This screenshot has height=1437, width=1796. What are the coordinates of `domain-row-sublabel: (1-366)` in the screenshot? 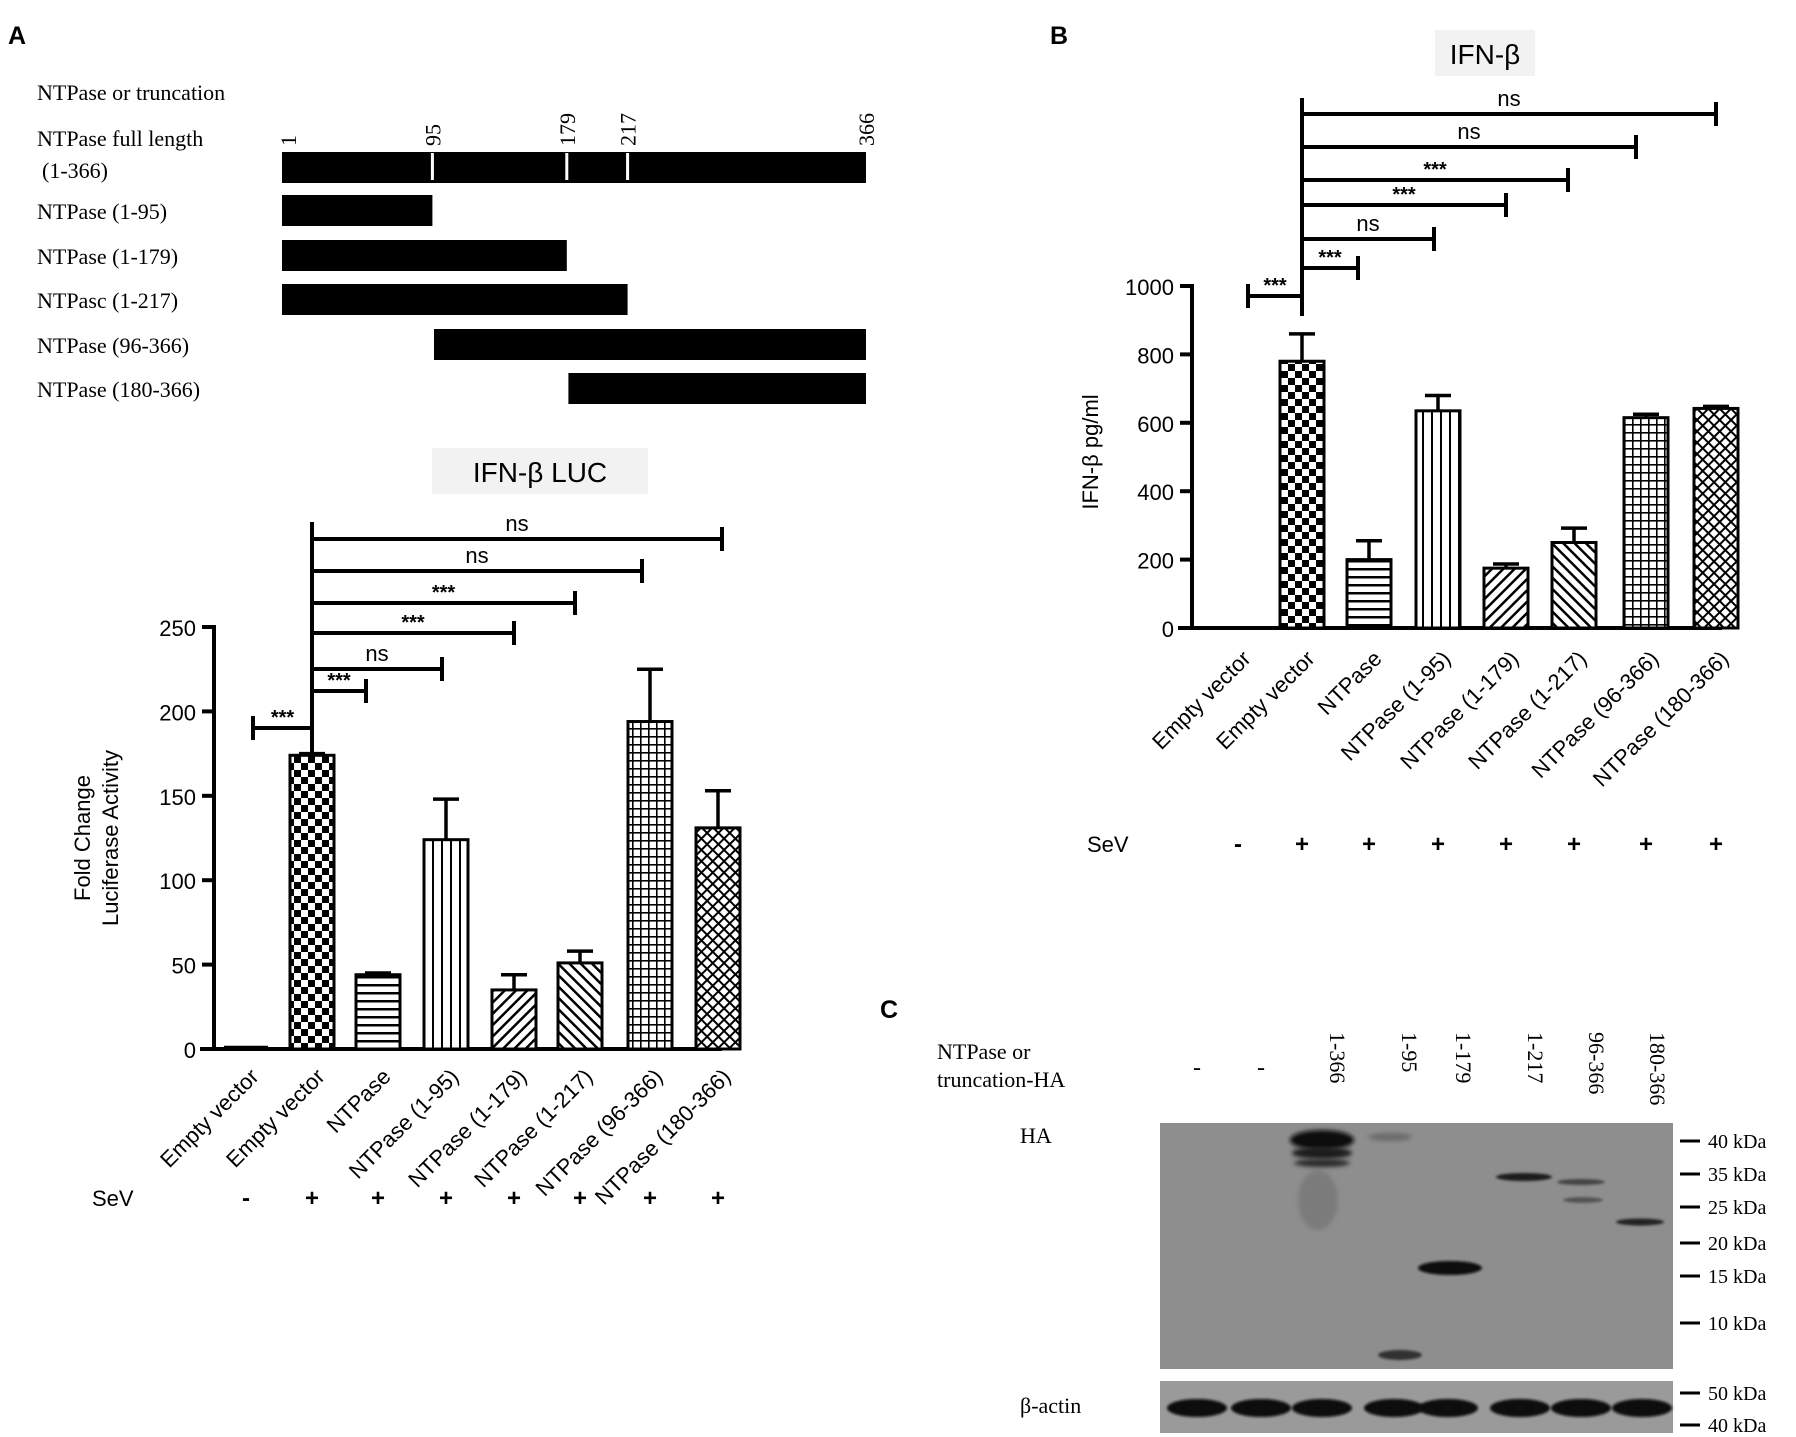 It's located at (75, 170).